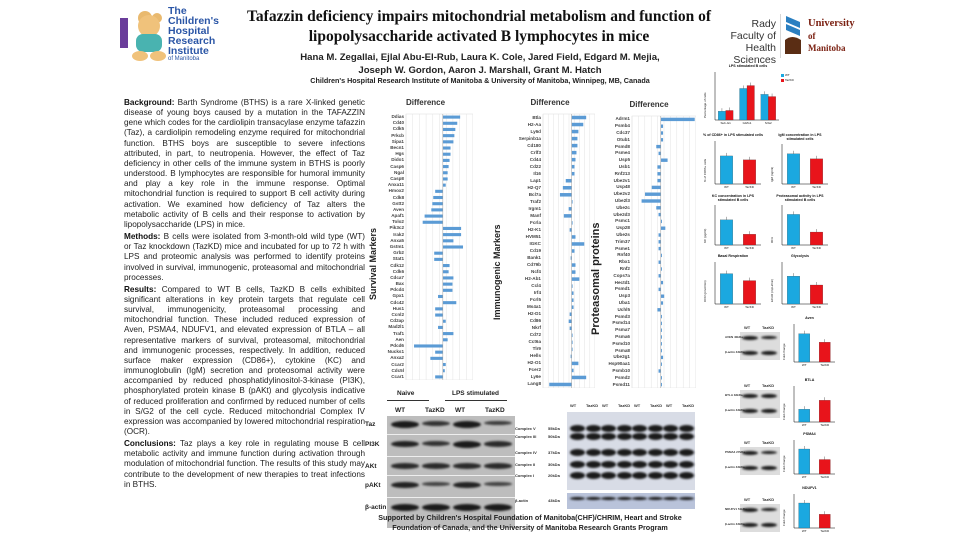 This screenshot has width=960, height=540. What do you see at coordinates (398, 222) in the screenshot?
I see `row-label: Tolo2` at bounding box center [398, 222].